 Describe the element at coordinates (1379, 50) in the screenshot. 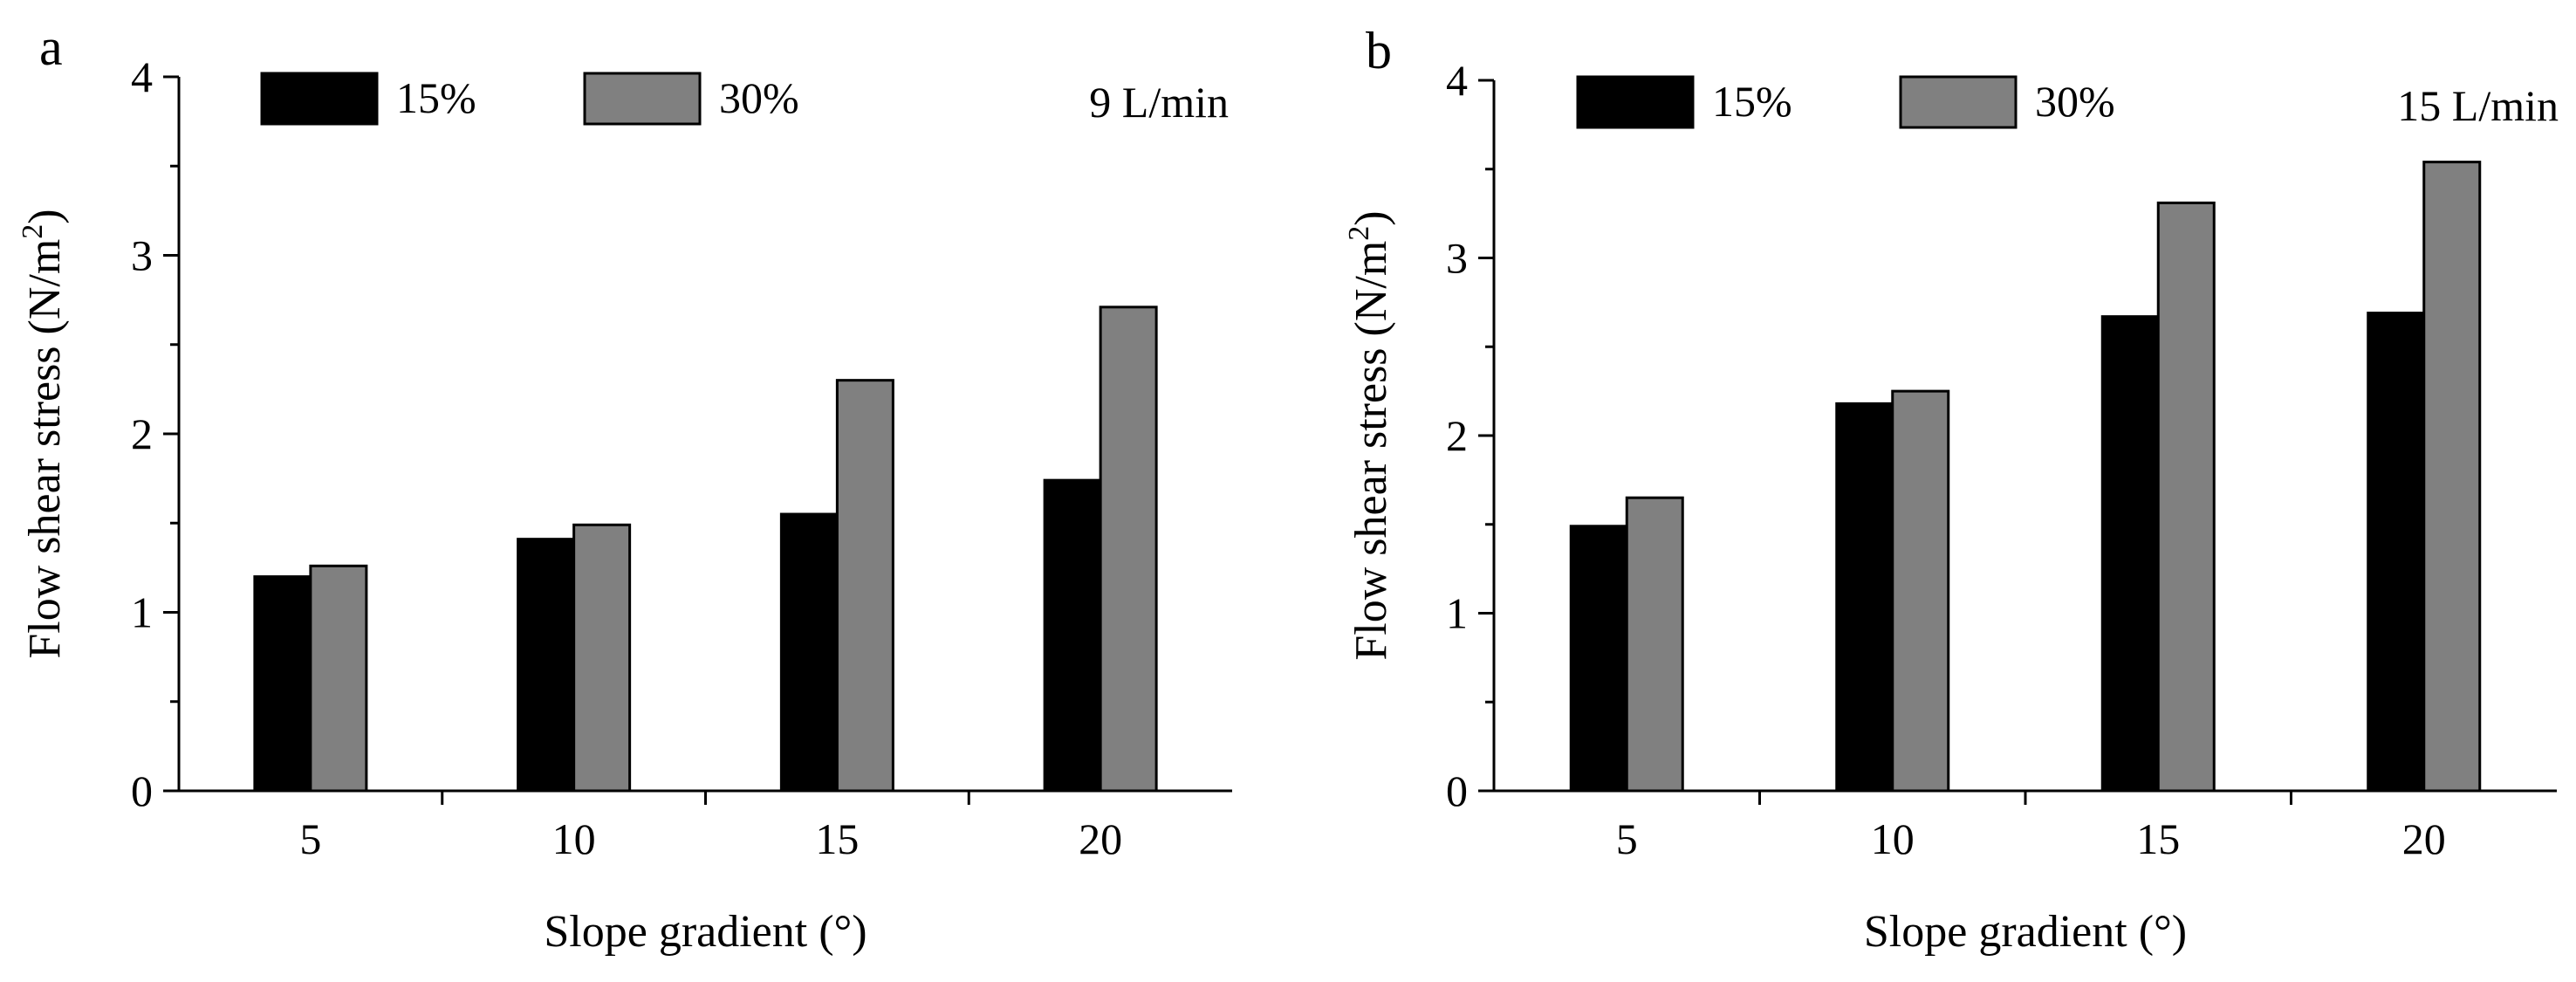

I see `panel-label: b` at that location.